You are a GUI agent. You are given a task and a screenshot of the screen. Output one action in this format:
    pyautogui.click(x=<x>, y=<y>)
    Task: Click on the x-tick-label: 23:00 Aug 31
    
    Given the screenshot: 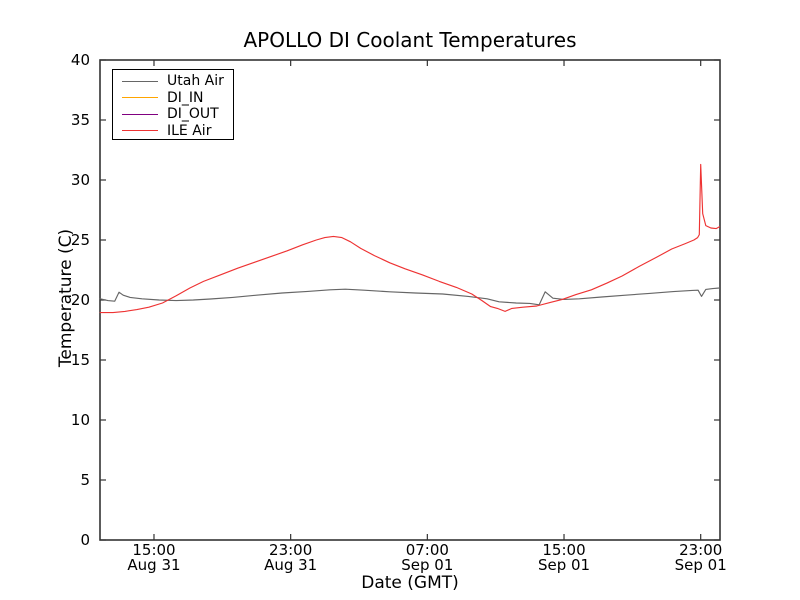 What is the action you would take?
    pyautogui.click(x=291, y=558)
    